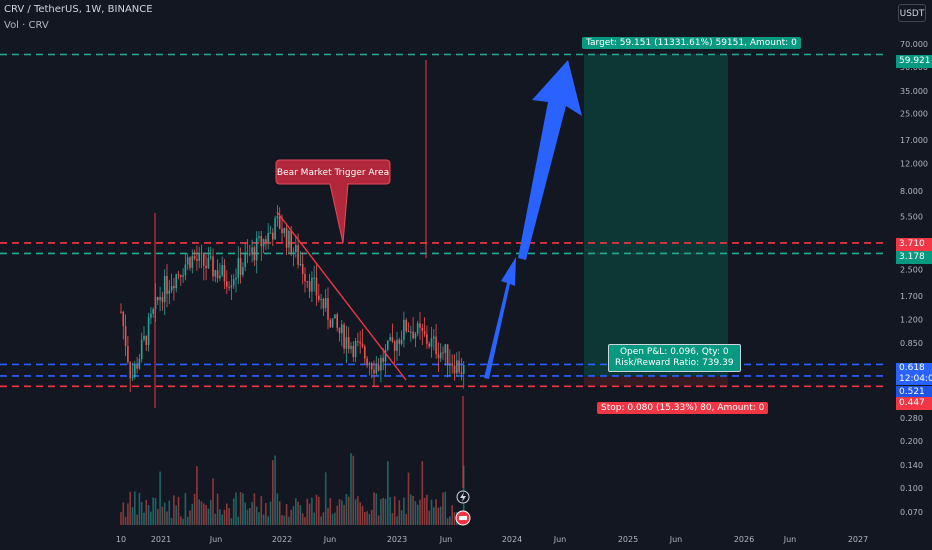 The height and width of the screenshot is (550, 932). What do you see at coordinates (911, 270) in the screenshot?
I see `y-tick-10: 2.500` at bounding box center [911, 270].